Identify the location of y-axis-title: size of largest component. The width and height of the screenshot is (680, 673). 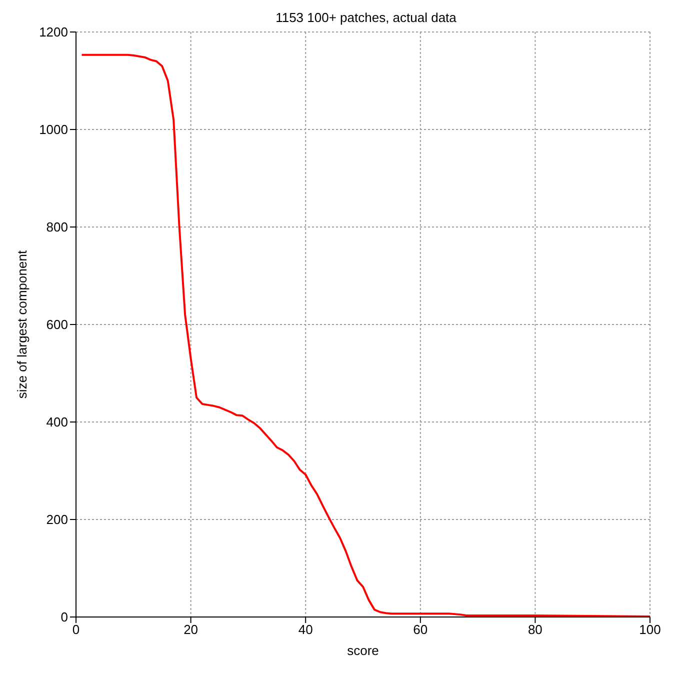
(22, 324).